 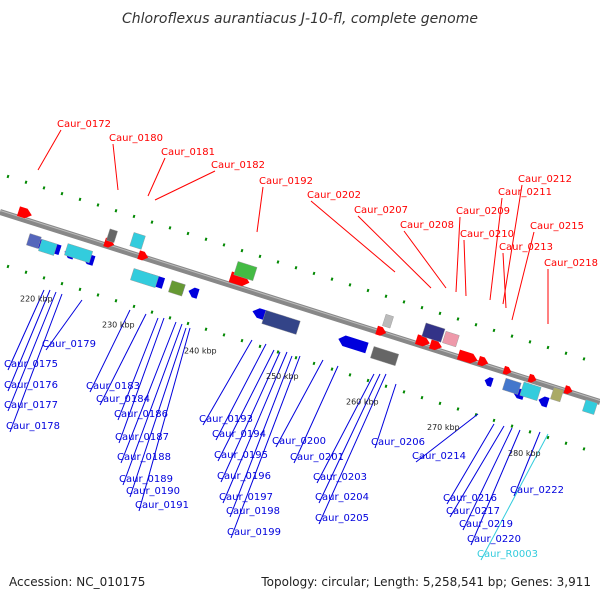 What do you see at coordinates (136, 138) in the screenshot?
I see `forward-gene-label: Caur_0180` at bounding box center [136, 138].